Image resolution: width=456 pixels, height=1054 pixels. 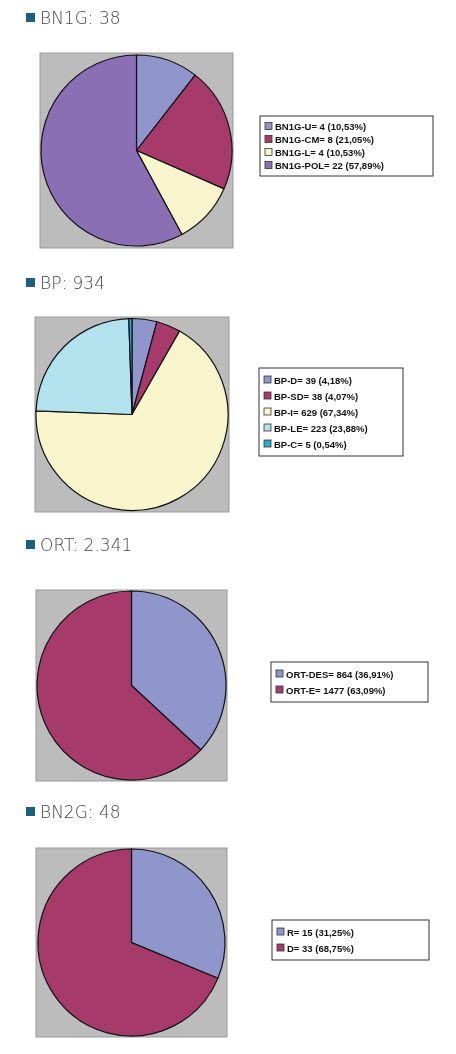 I want to click on legend-label: BP-C= 5 (0,54%), so click(x=310, y=444).